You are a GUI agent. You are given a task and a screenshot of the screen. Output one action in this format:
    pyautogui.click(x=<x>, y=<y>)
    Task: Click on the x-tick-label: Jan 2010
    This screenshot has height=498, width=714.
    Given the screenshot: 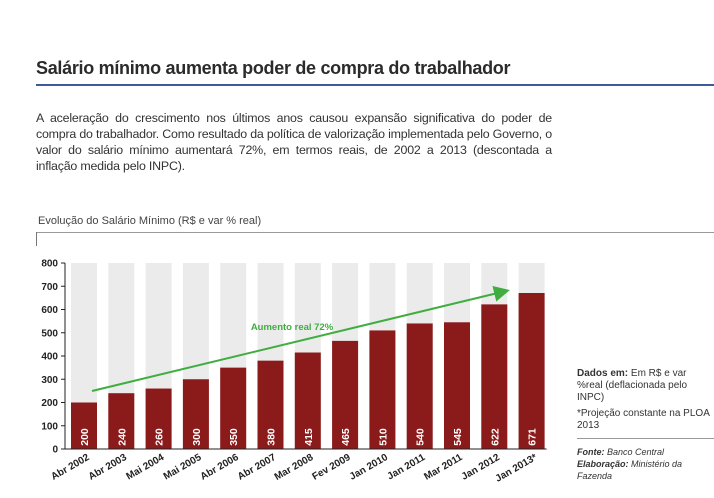 What is the action you would take?
    pyautogui.click(x=369, y=467)
    